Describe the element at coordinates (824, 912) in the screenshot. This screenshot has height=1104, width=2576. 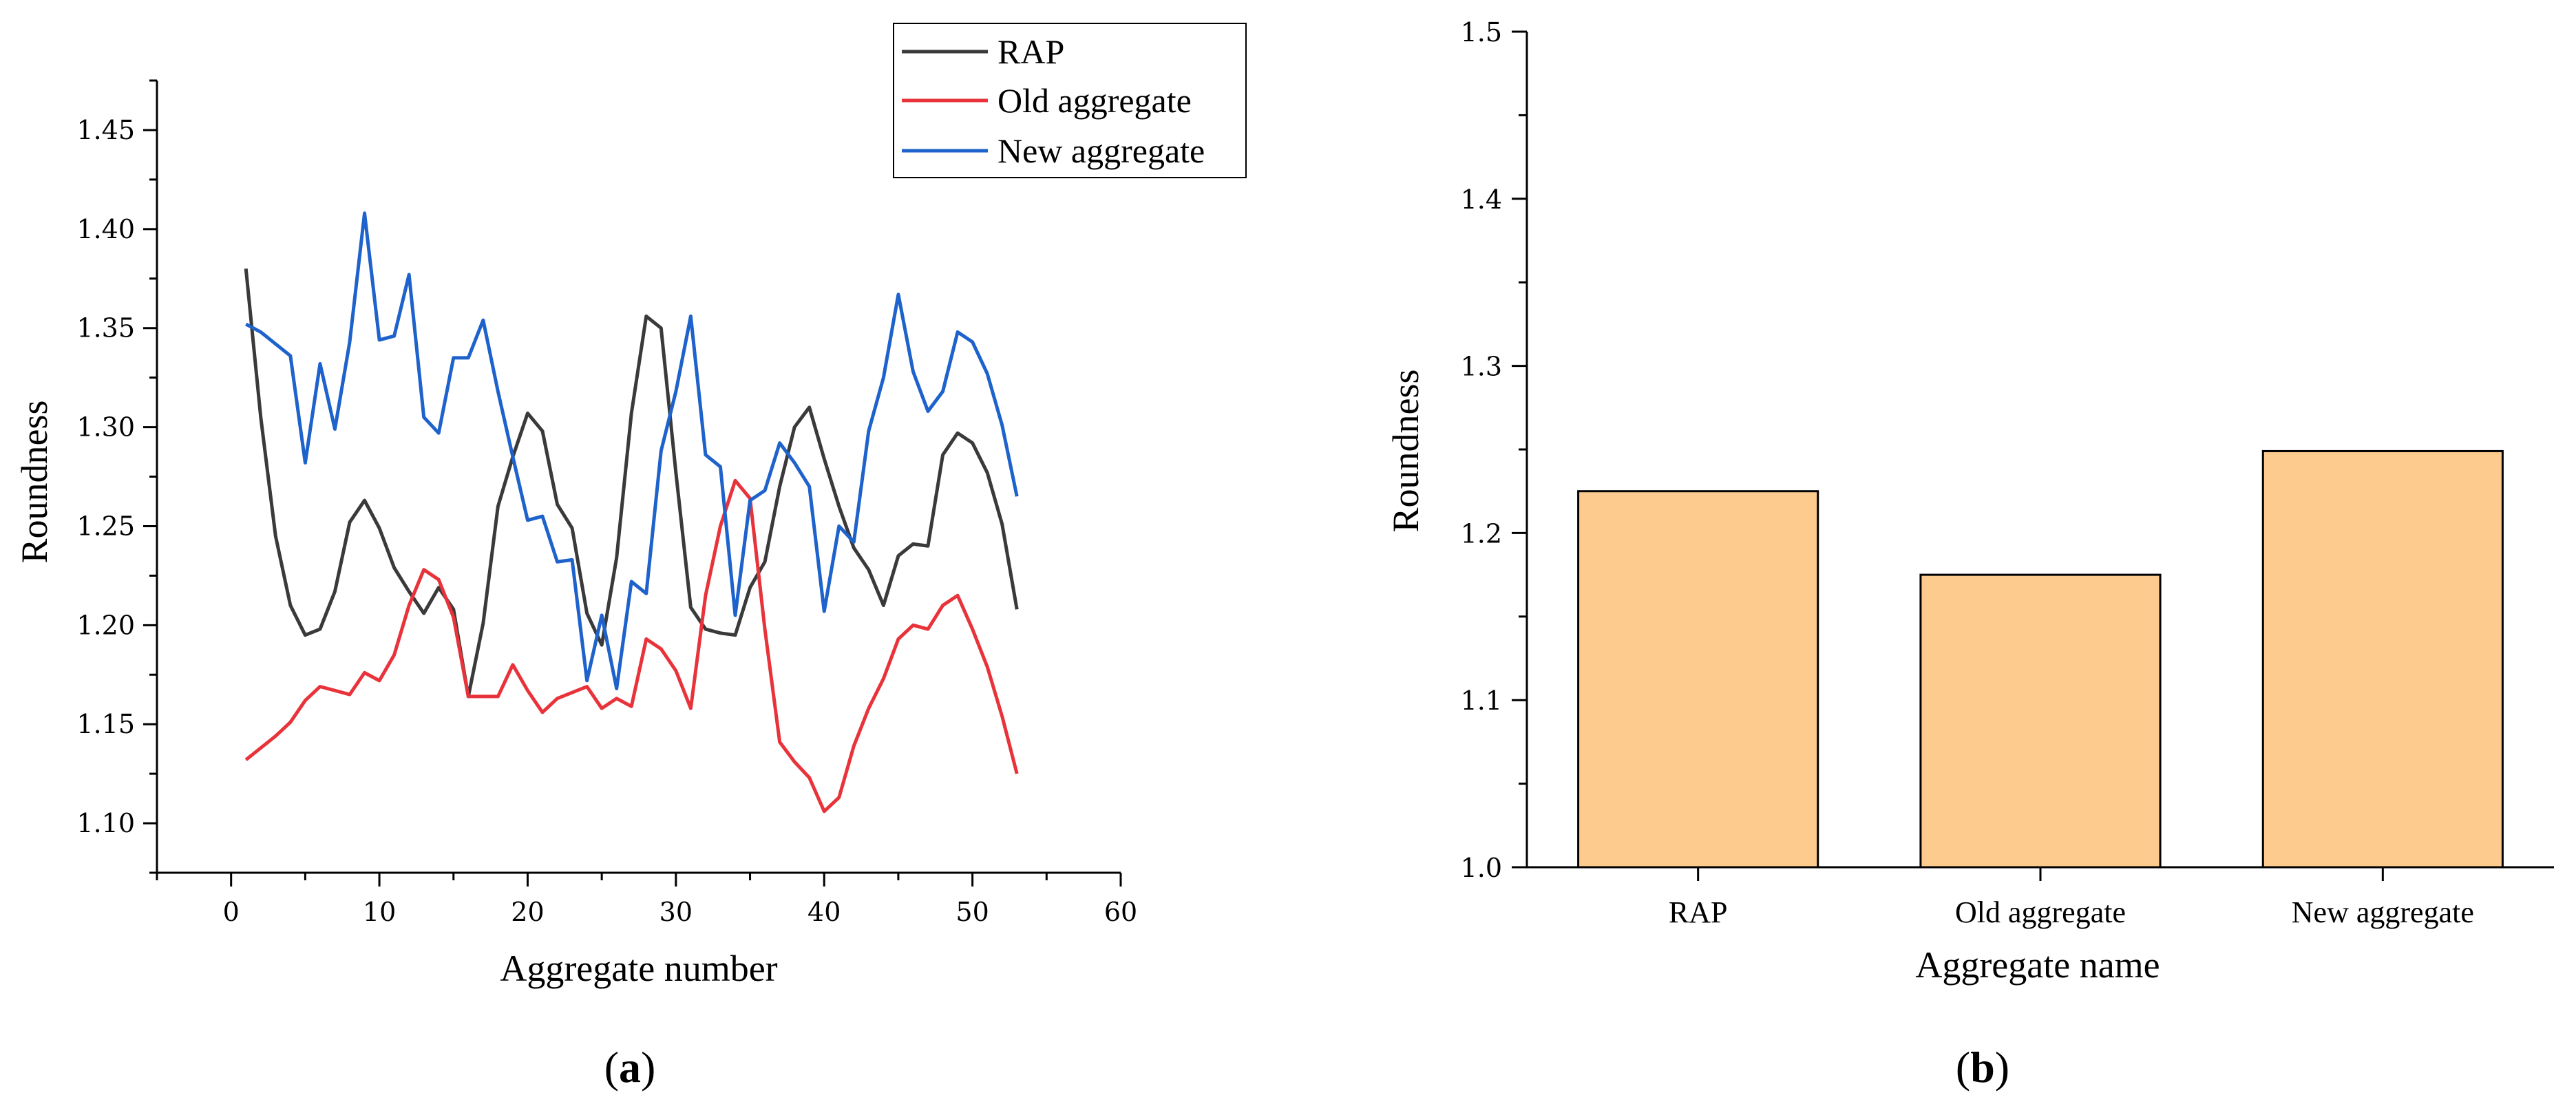
I see `x-tick-label: 40` at that location.